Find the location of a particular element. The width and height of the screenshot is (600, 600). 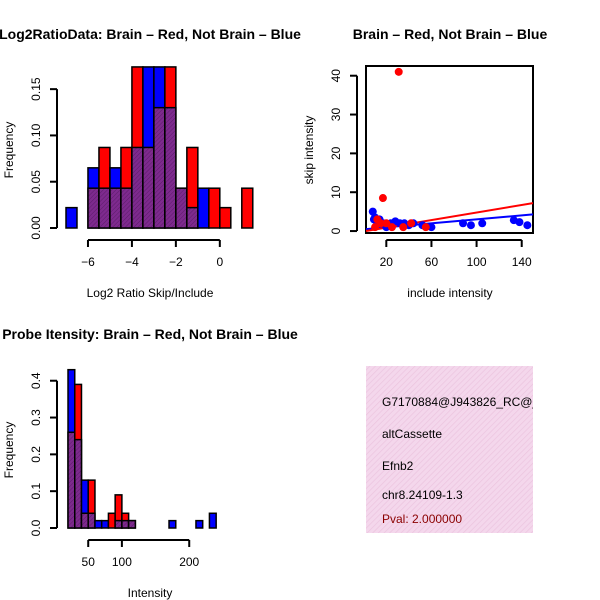

scatter-x-tick-label: 140 is located at coordinates (522, 262).